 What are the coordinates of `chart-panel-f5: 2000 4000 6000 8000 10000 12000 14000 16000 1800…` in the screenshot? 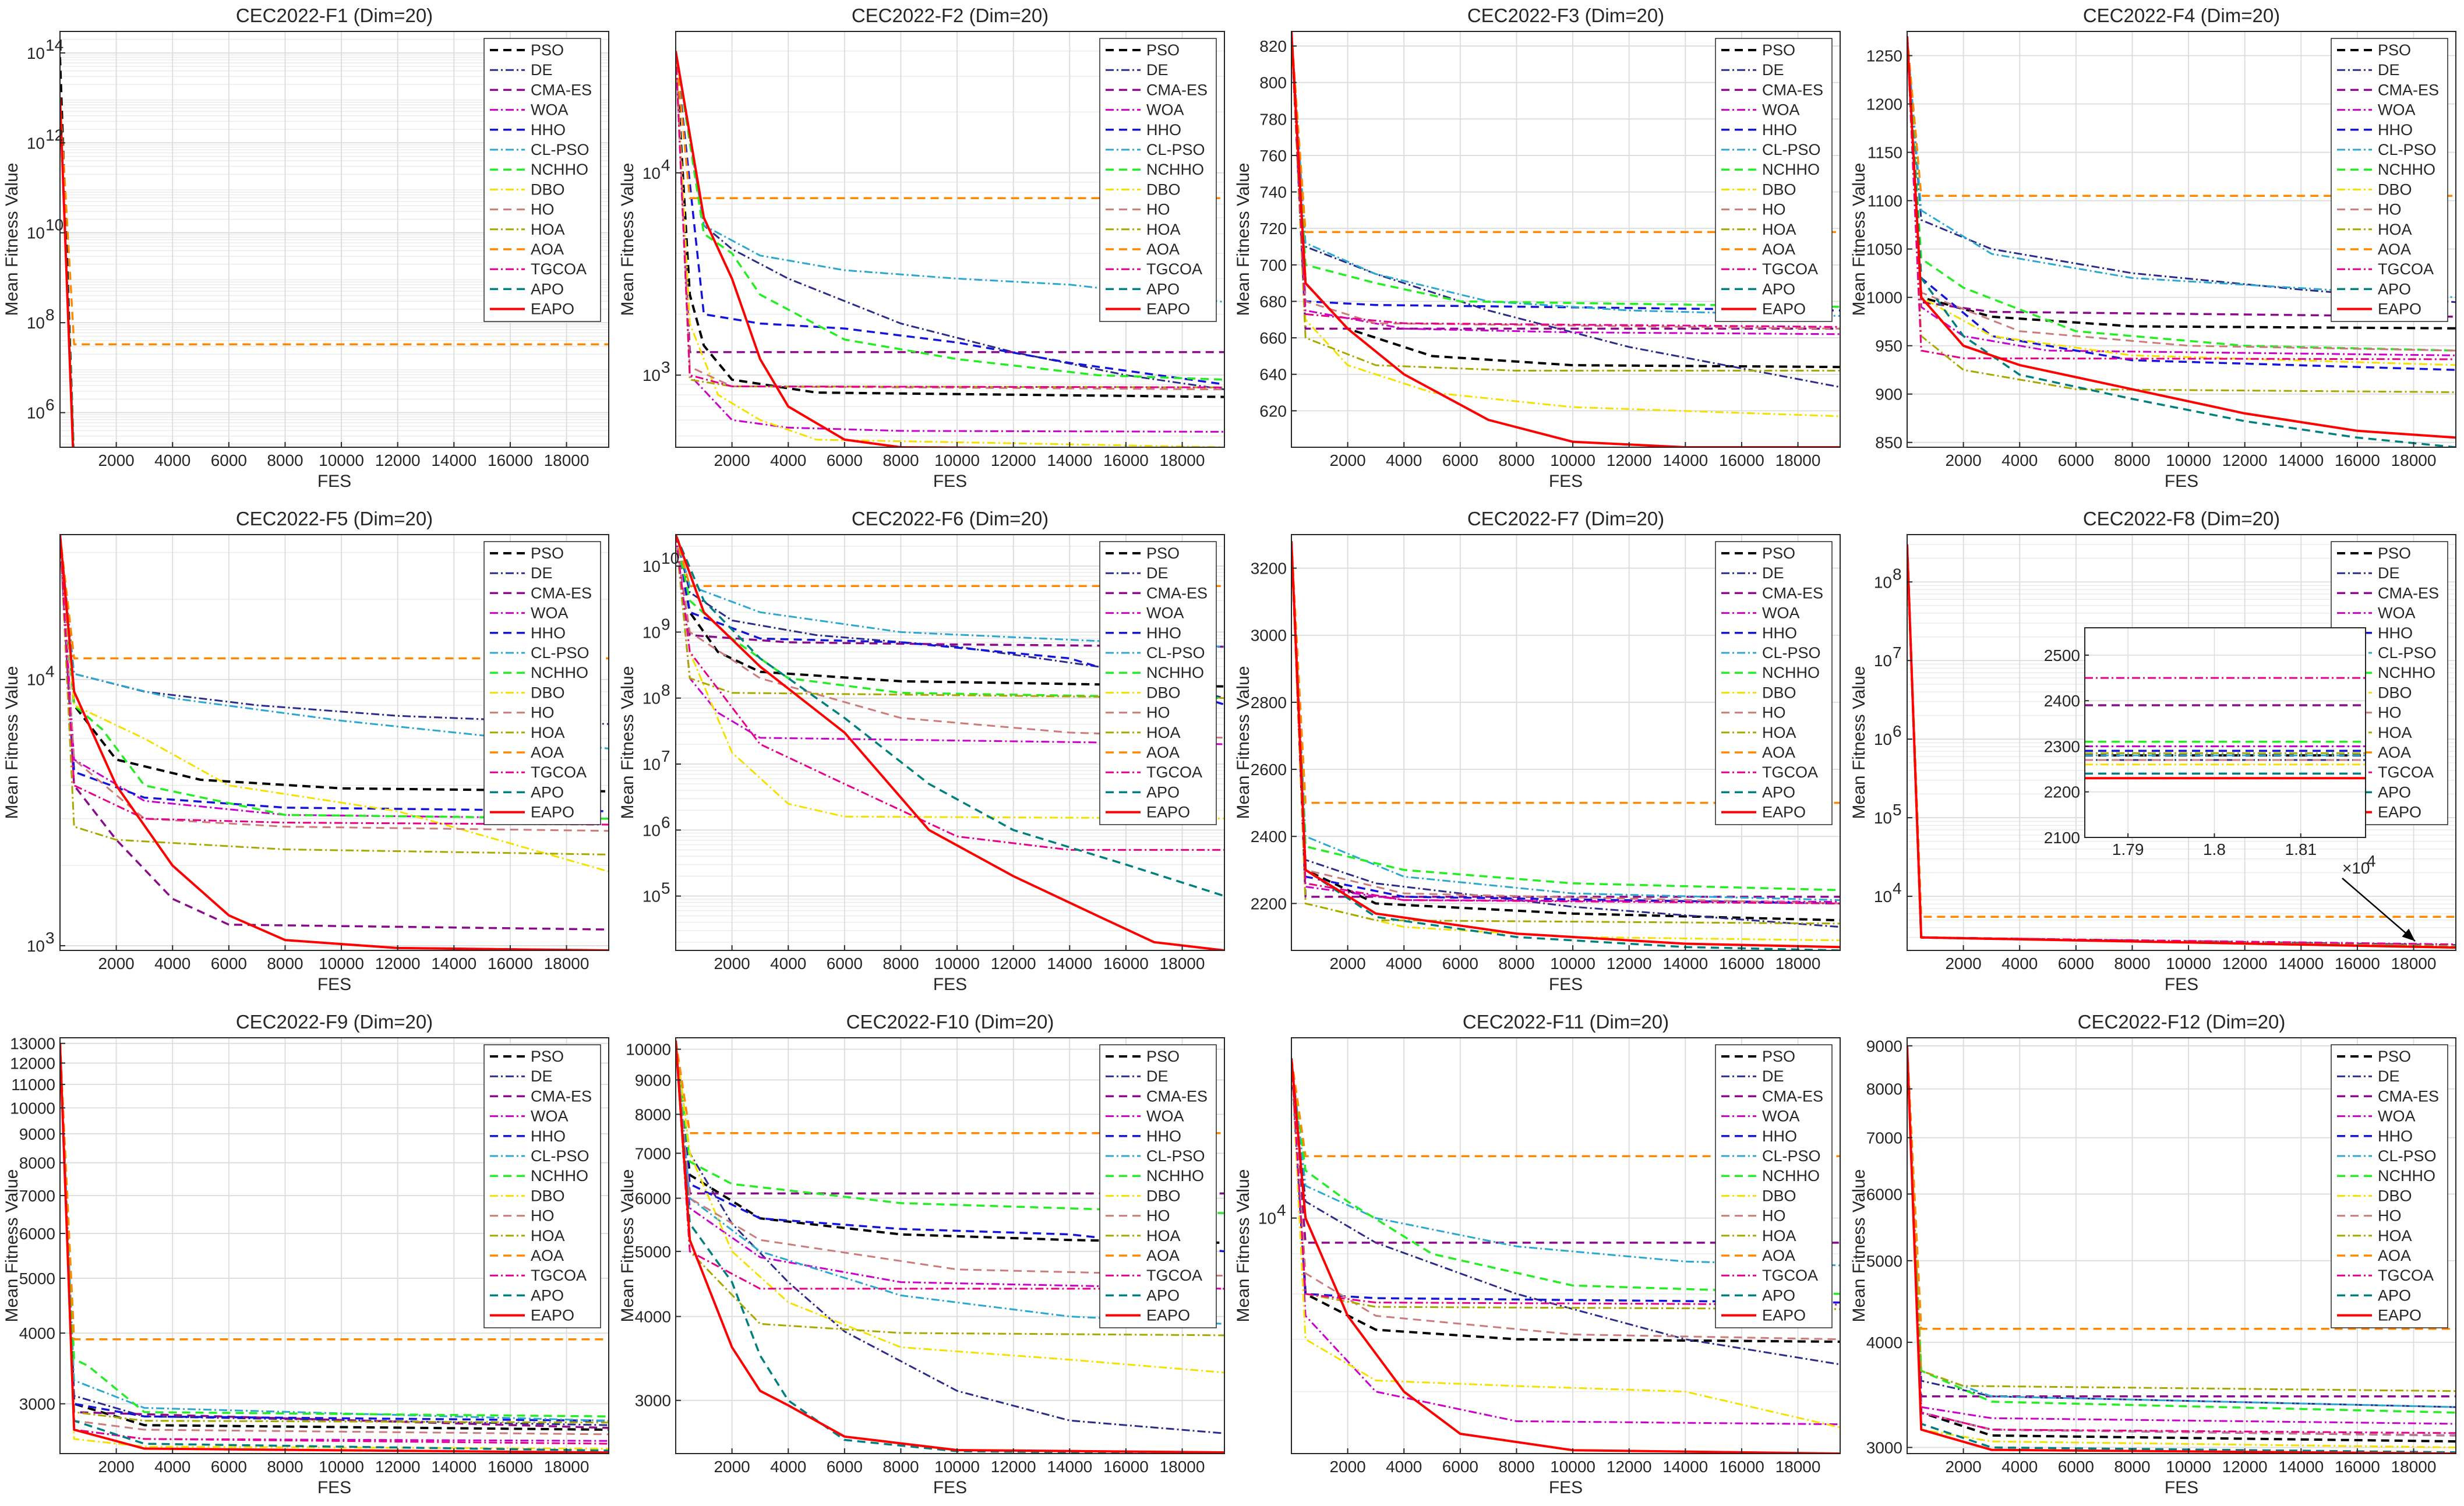 It's located at (305, 751).